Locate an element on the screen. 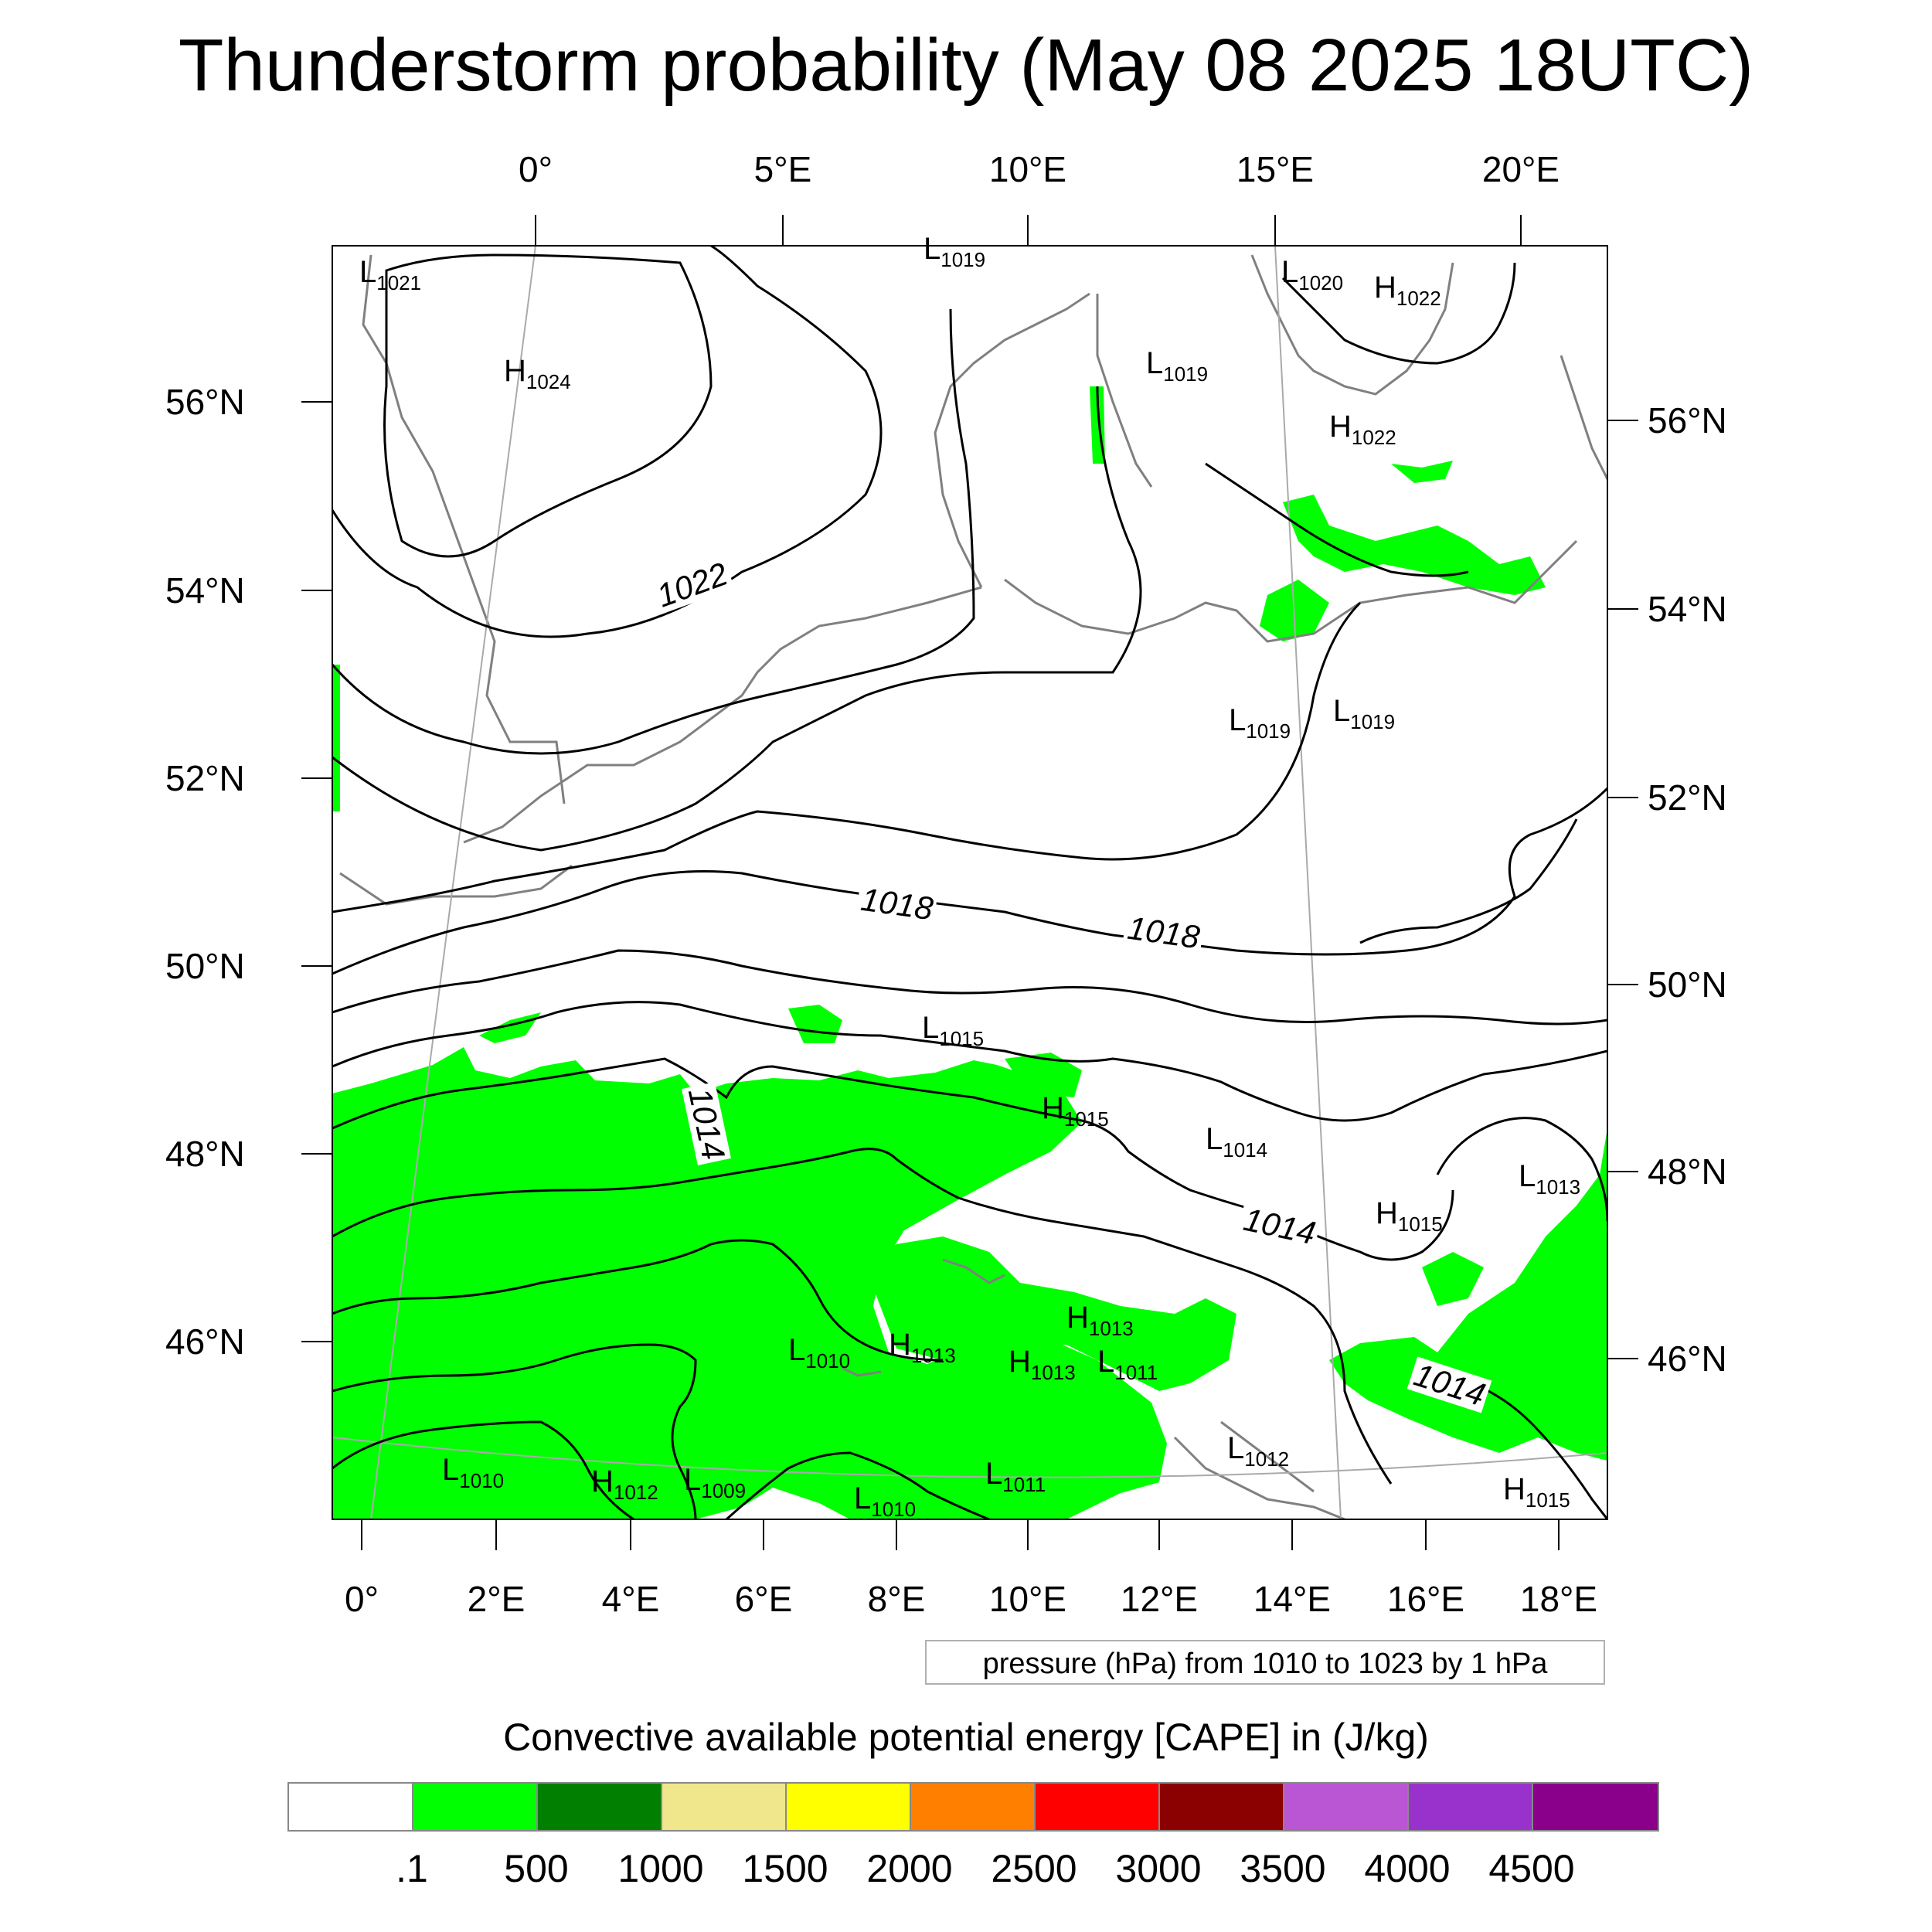 The width and height of the screenshot is (1932, 1932). colorbar-label: 3500 is located at coordinates (1283, 1869).